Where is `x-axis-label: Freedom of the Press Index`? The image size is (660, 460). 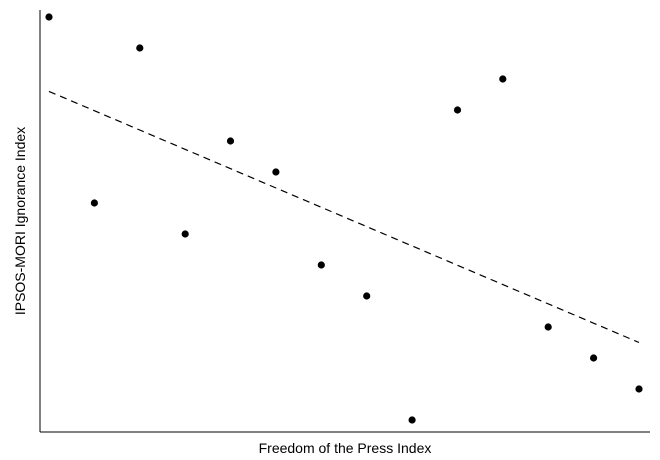 x-axis-label: Freedom of the Press Index is located at coordinates (345, 448).